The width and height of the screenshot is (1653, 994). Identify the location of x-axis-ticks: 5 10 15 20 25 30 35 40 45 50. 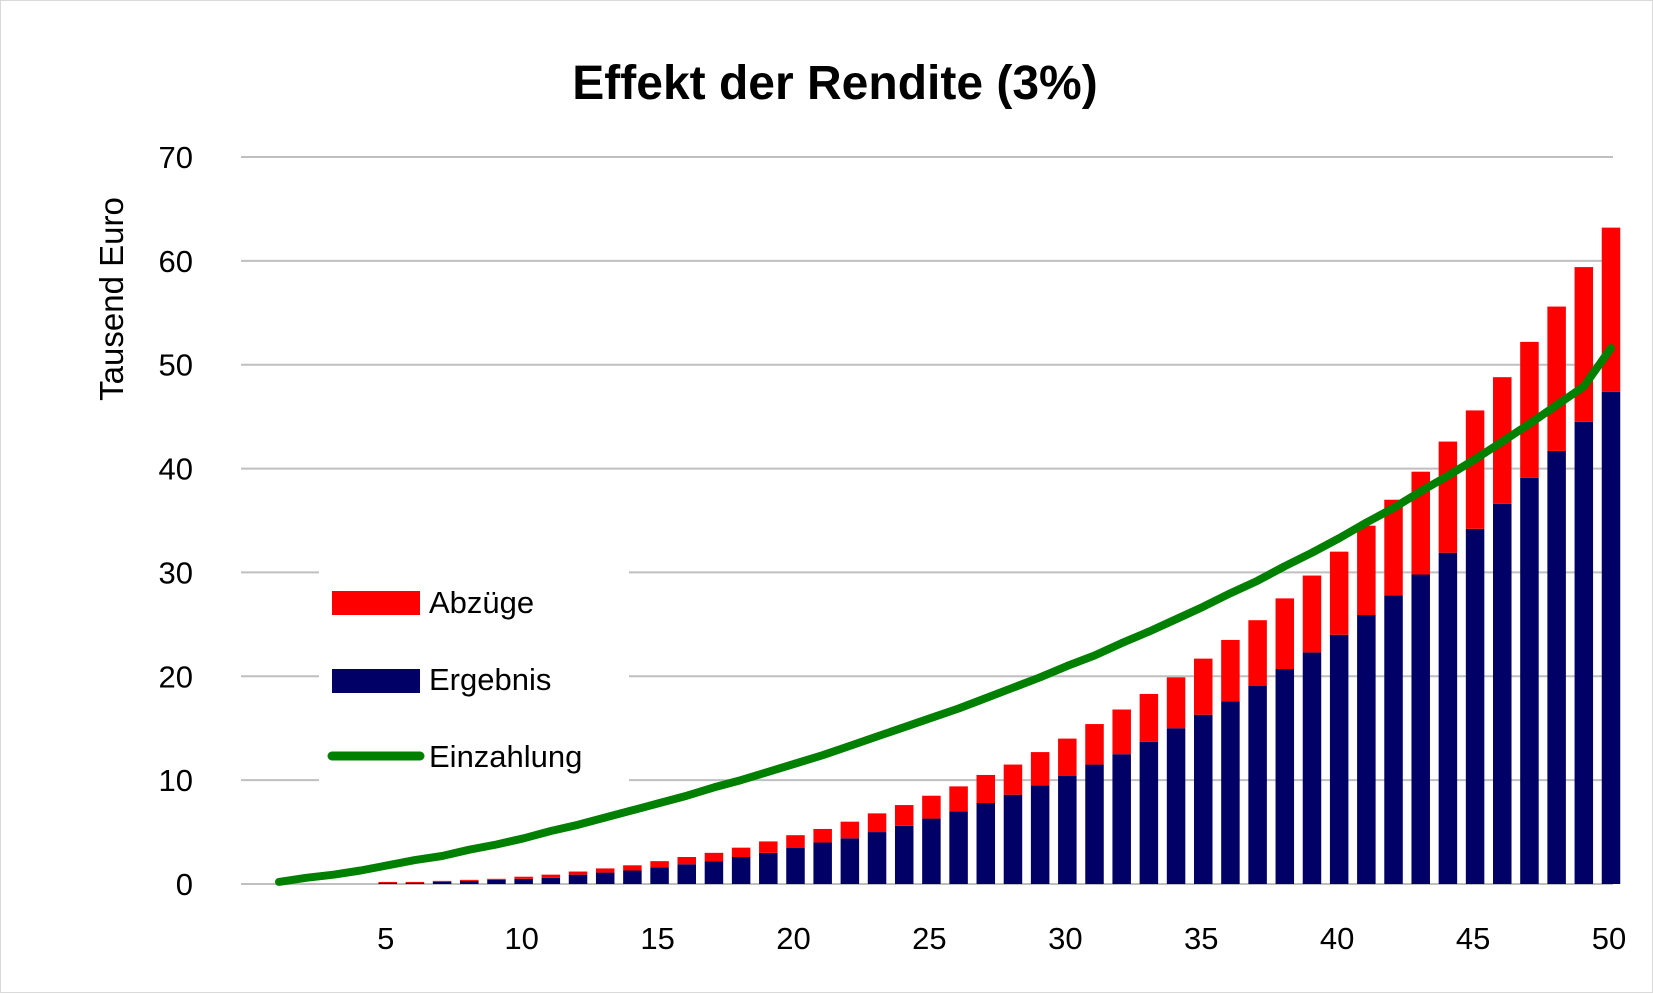
(1001, 938).